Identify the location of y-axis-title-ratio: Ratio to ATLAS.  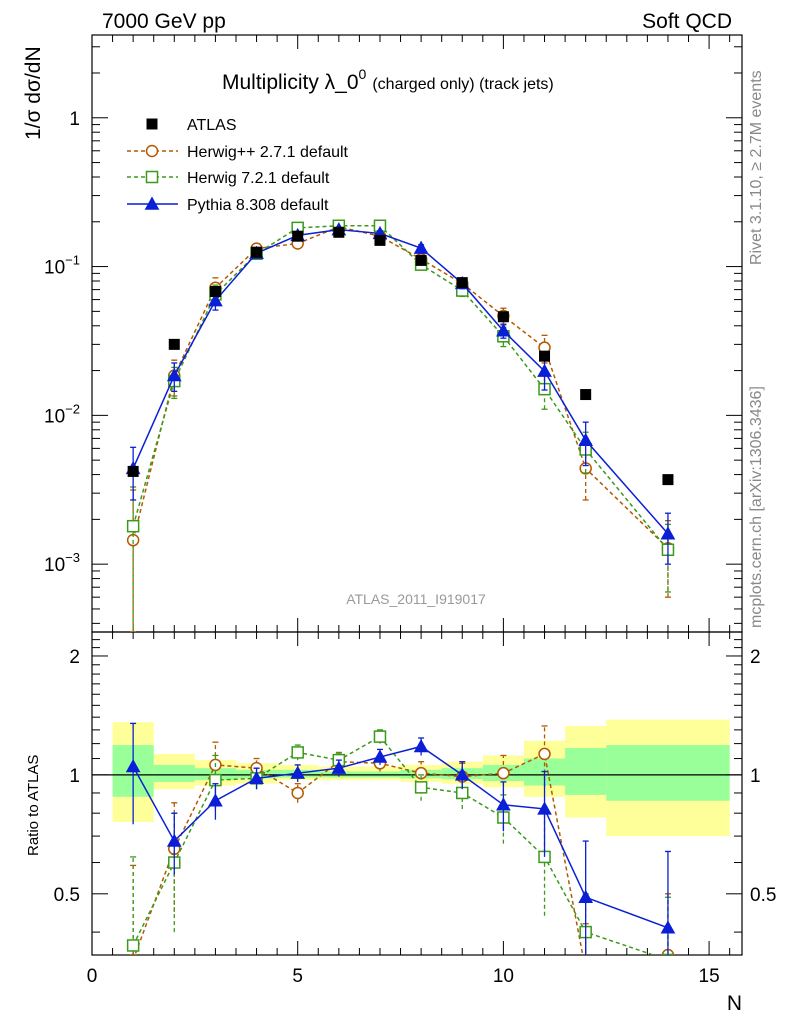
(33, 805).